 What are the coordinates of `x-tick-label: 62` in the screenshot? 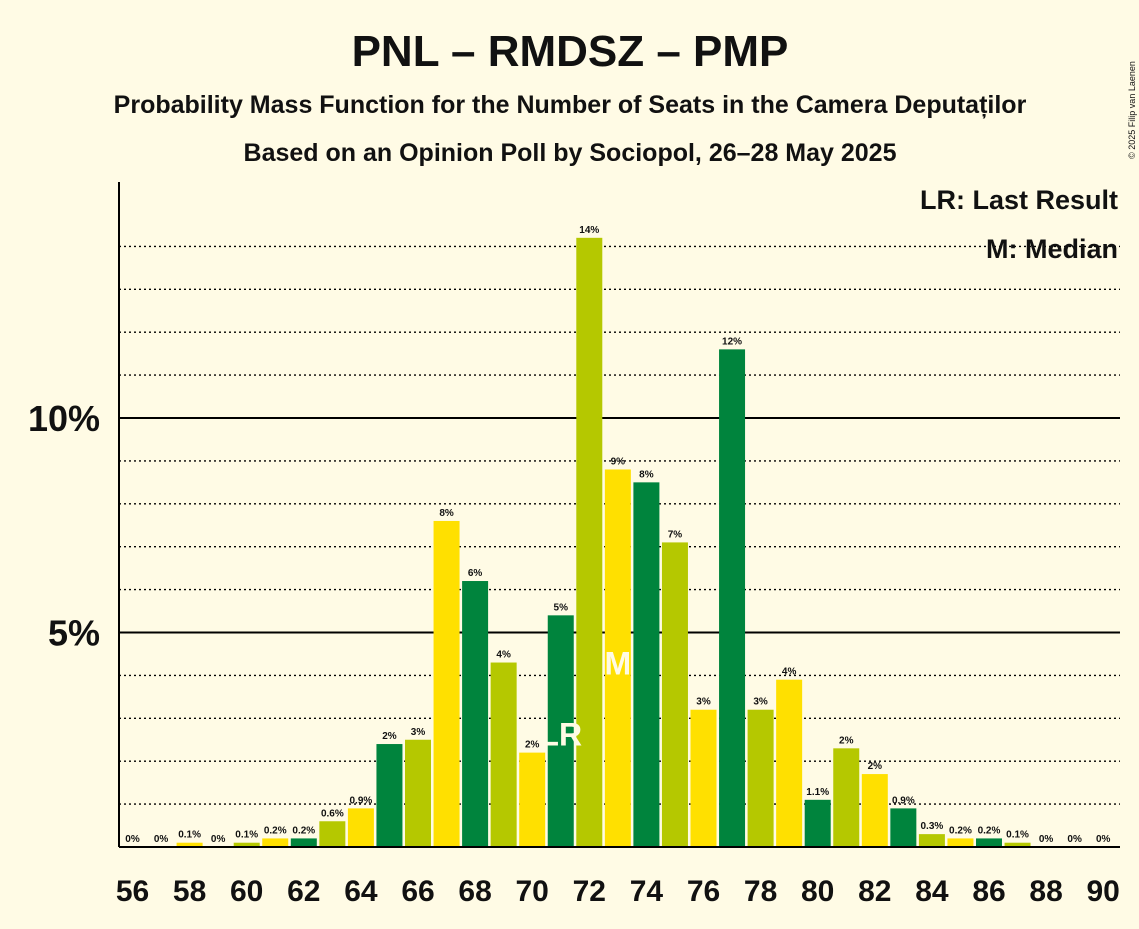 It's located at (303, 891).